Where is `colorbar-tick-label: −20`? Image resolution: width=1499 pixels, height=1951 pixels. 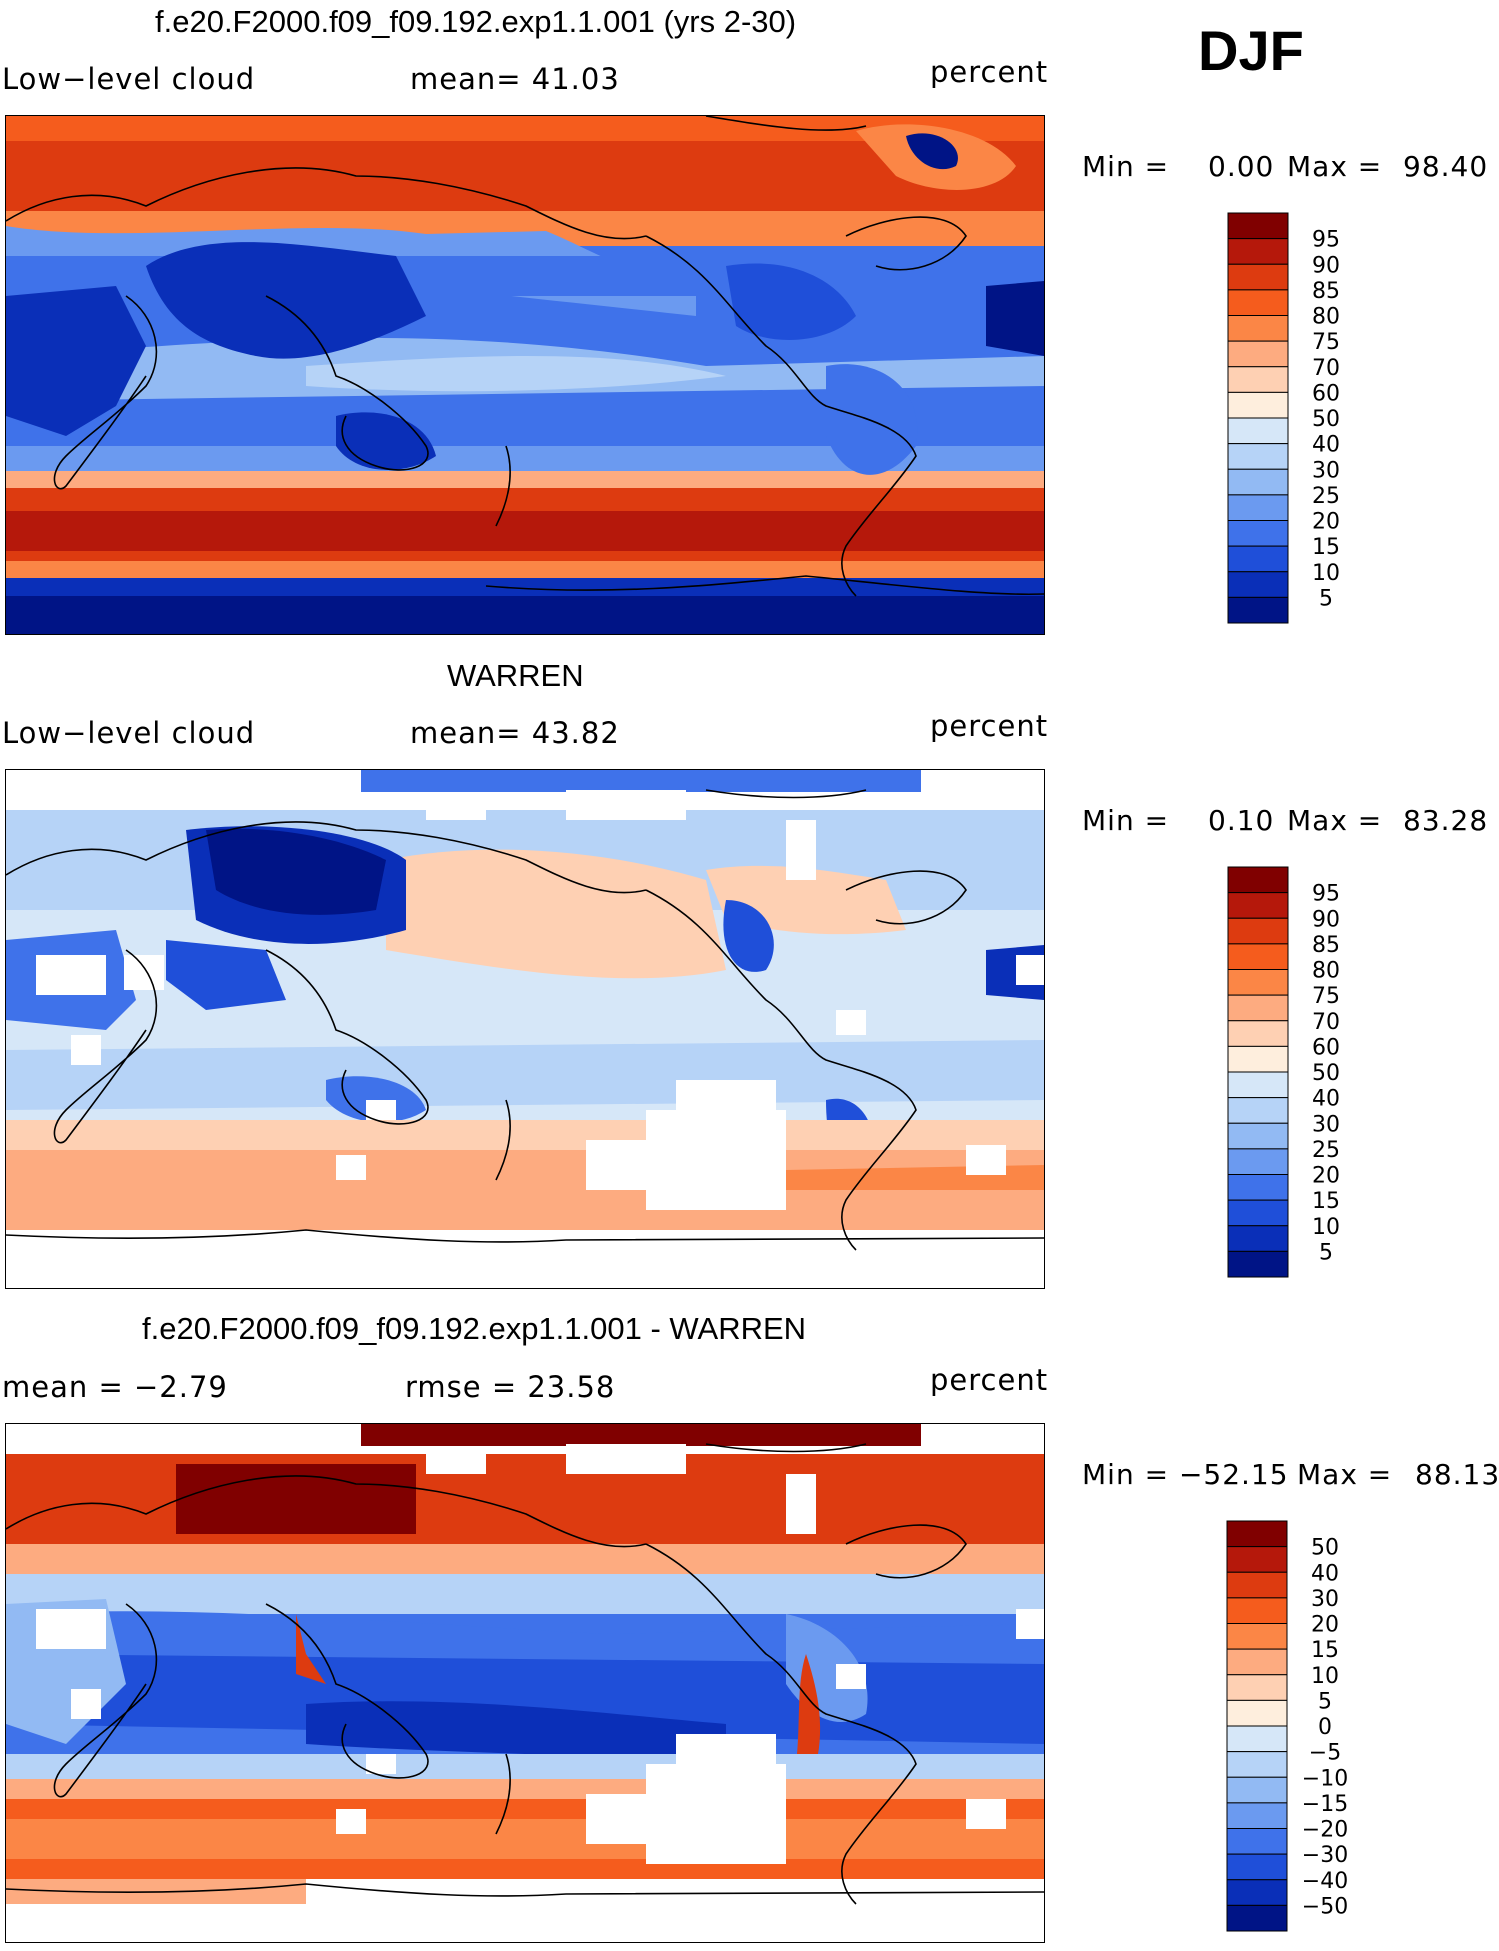
colorbar-tick-label: −20 is located at coordinates (1325, 1830).